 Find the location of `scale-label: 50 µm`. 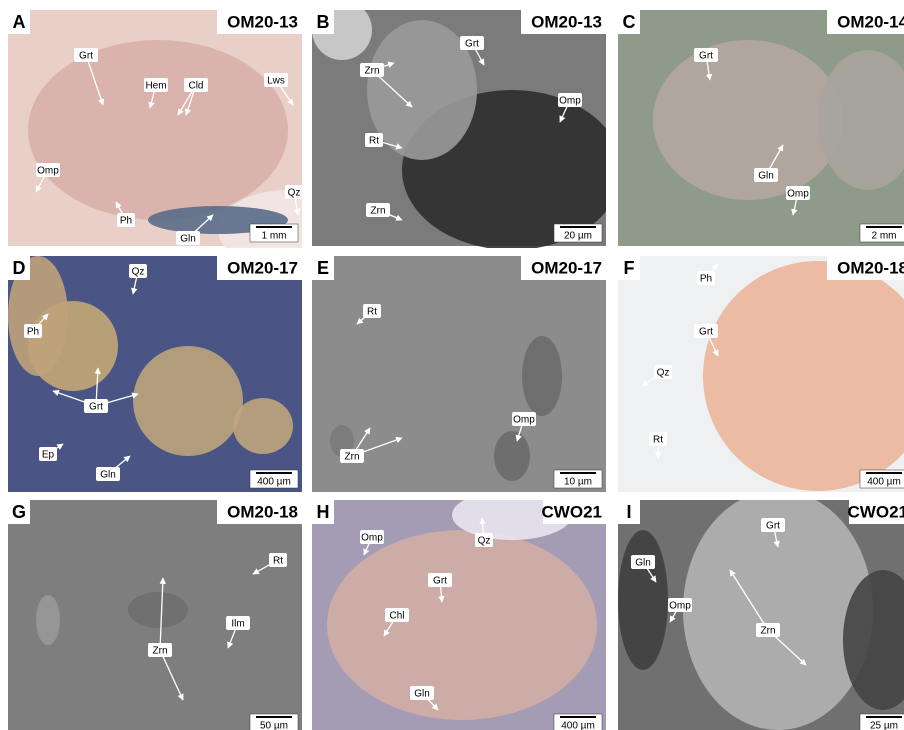

scale-label: 50 µm is located at coordinates (274, 725).